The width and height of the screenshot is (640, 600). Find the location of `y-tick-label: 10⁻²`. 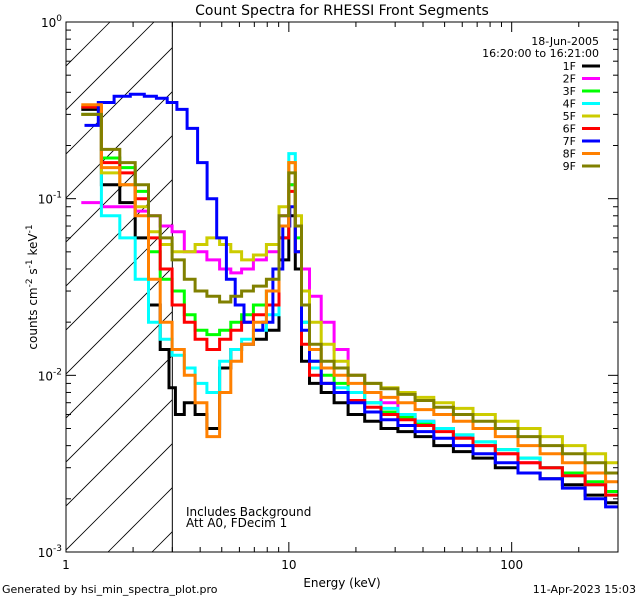

y-tick-label: 10⁻² is located at coordinates (50, 375).